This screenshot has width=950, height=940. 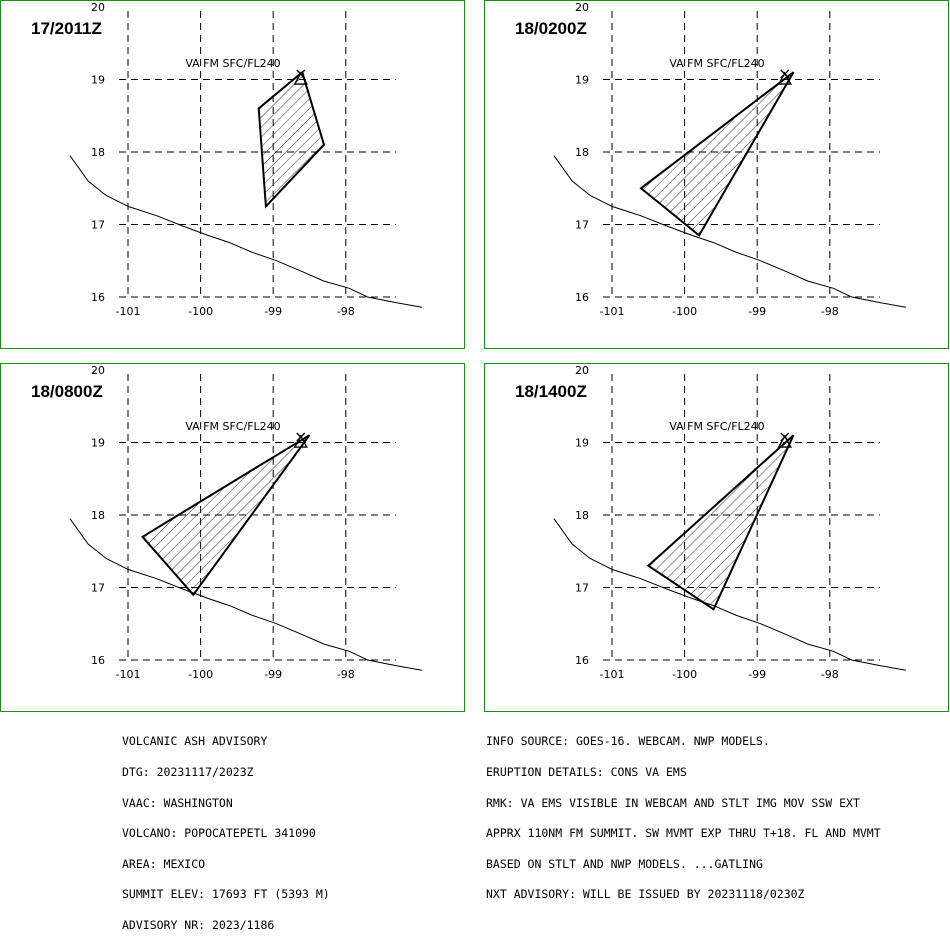 What do you see at coordinates (195, 741) in the screenshot?
I see `advisory-line: VOLCANIC ASH ADVISORY` at bounding box center [195, 741].